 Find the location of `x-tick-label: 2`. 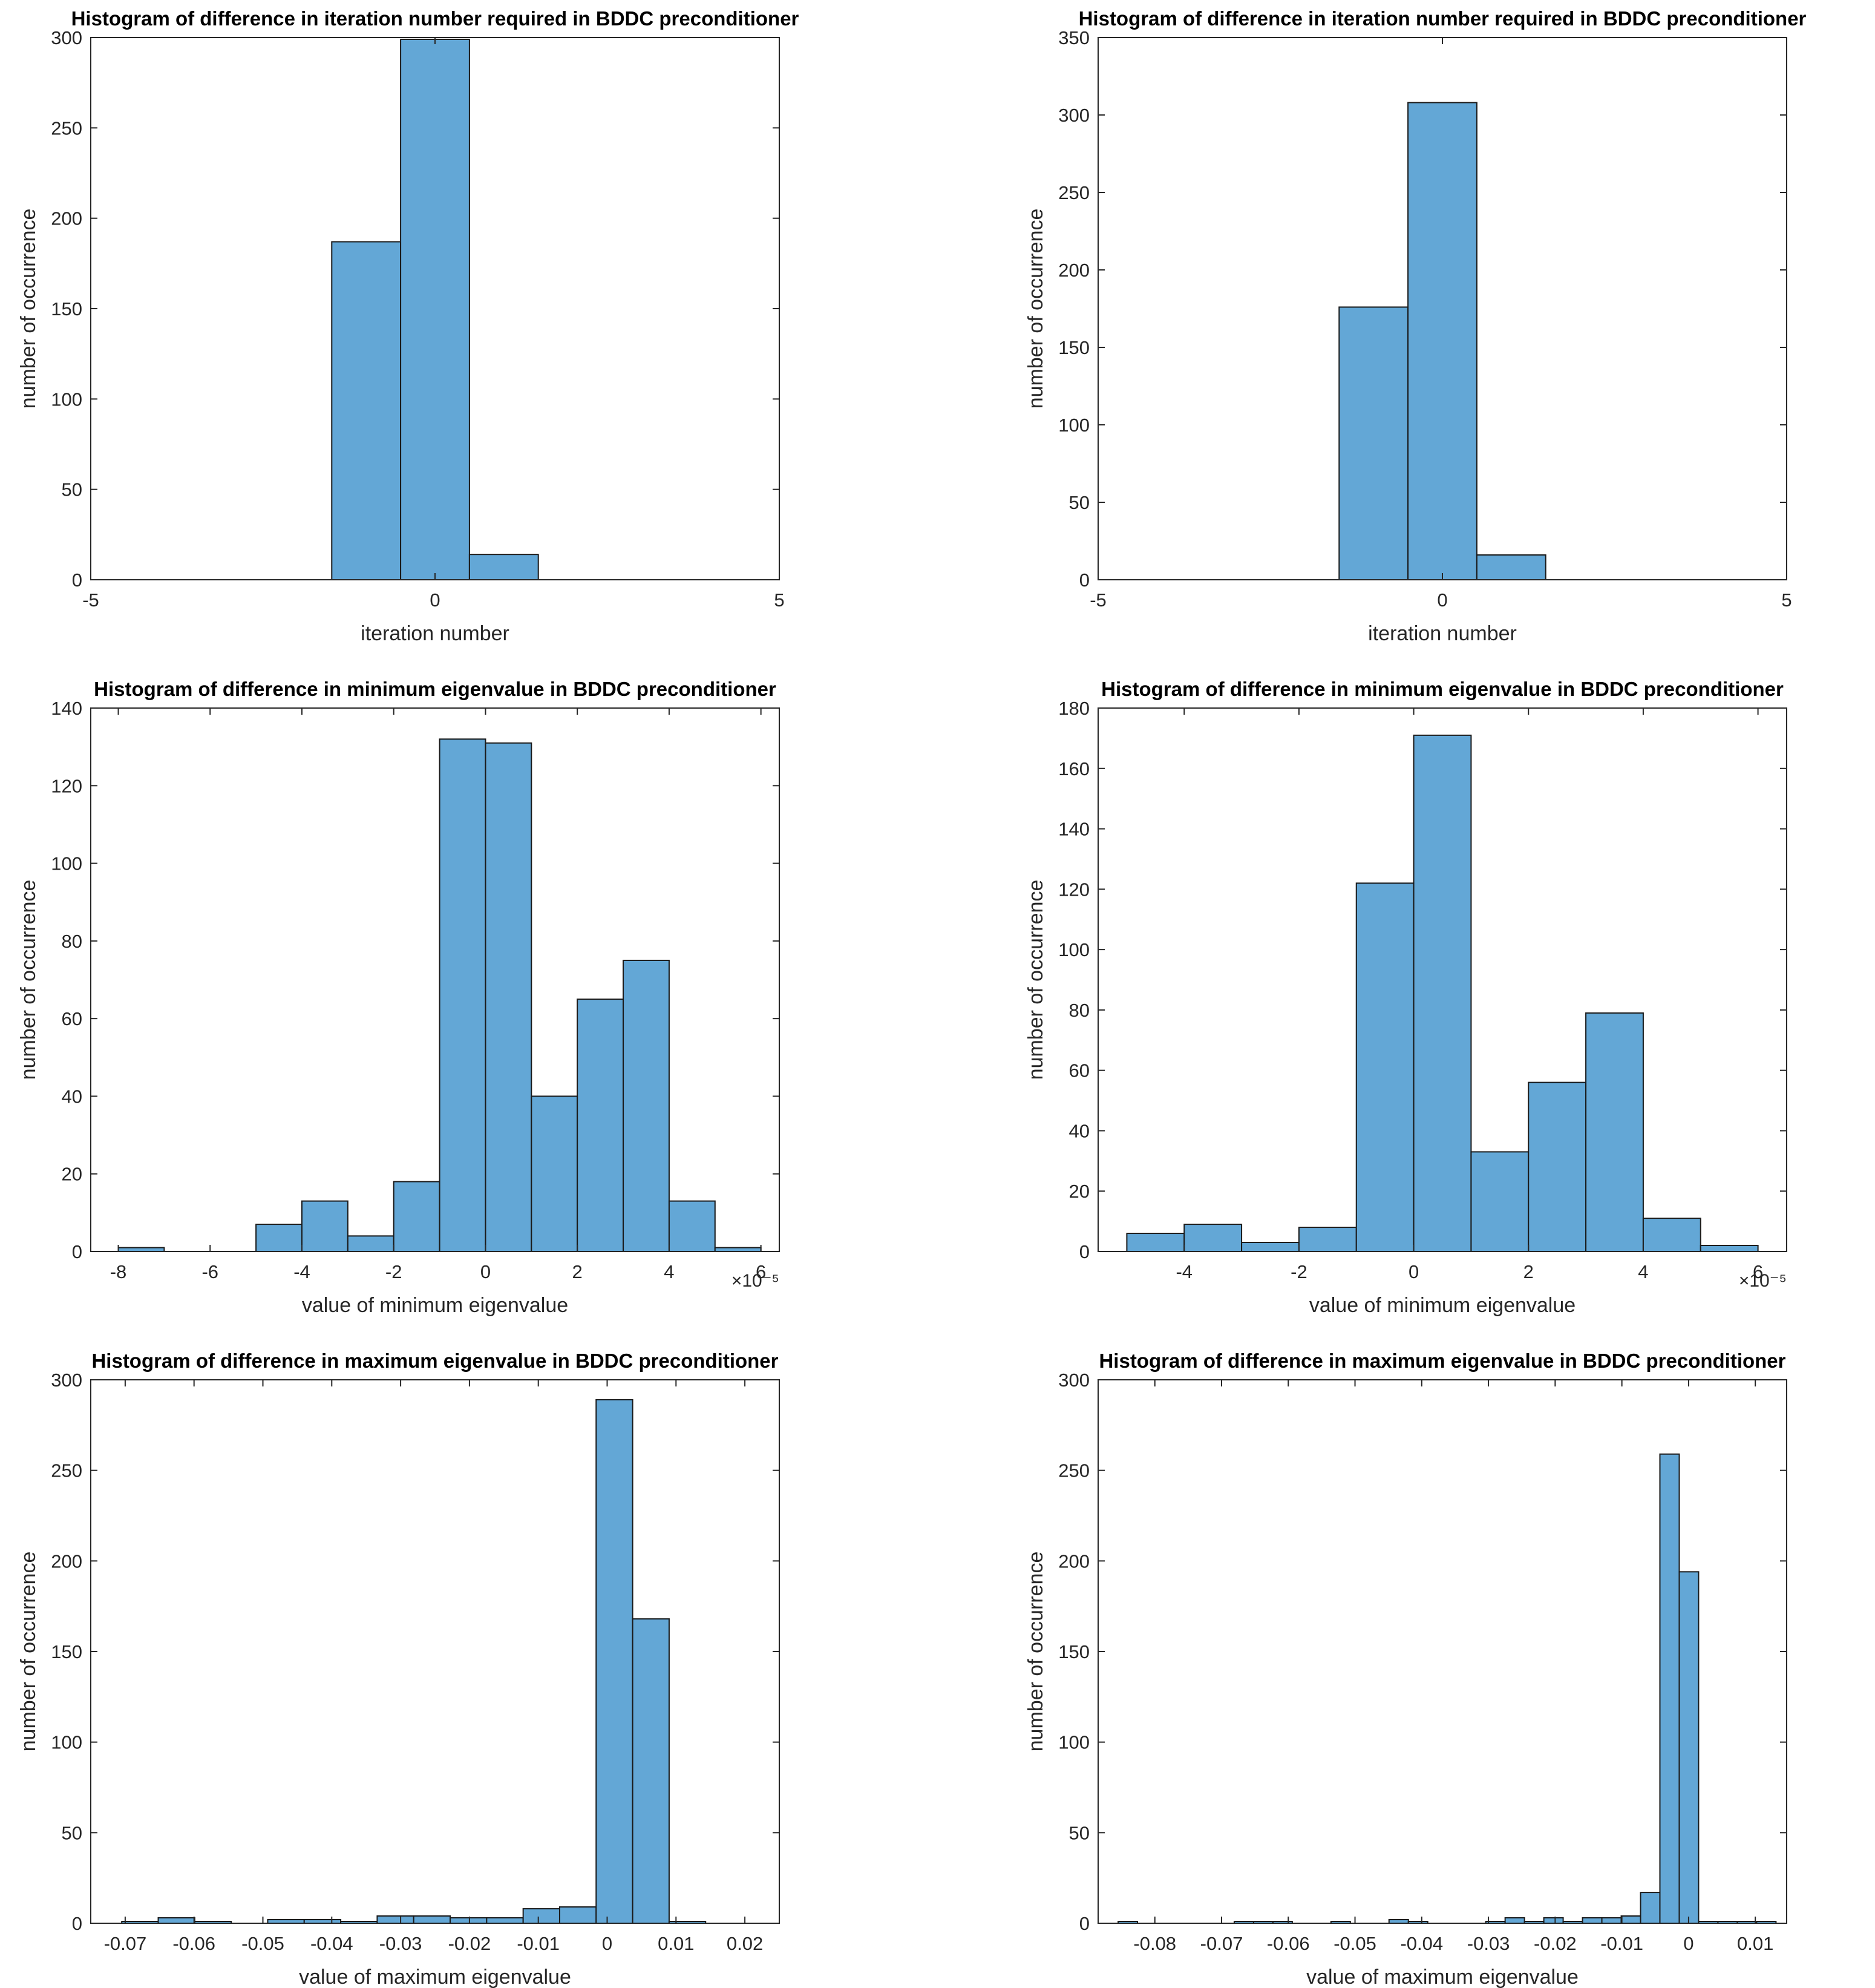

x-tick-label: 2 is located at coordinates (1528, 1272).